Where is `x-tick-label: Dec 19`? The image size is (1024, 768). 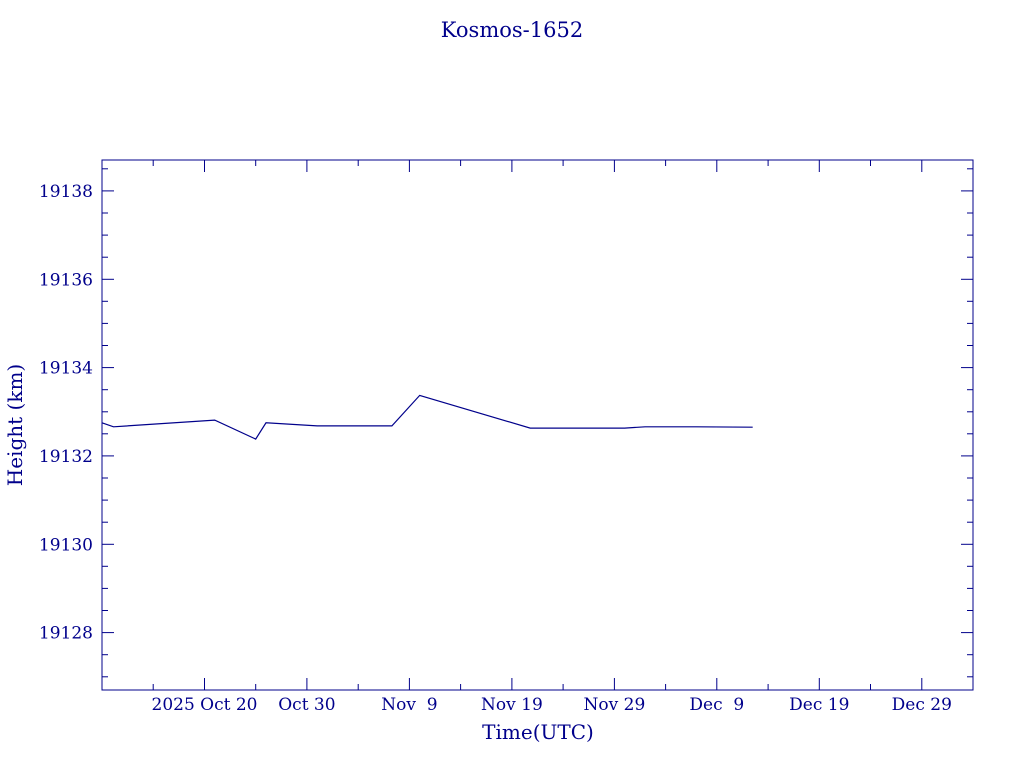 x-tick-label: Dec 19 is located at coordinates (819, 705).